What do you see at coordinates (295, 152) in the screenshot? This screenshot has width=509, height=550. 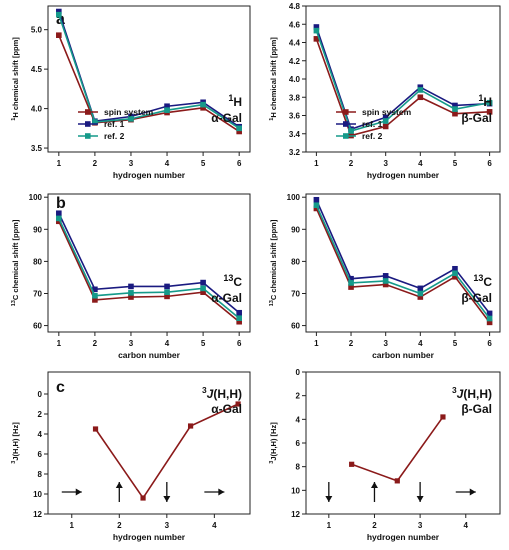 I see `y-tick-label: 3.2` at bounding box center [295, 152].